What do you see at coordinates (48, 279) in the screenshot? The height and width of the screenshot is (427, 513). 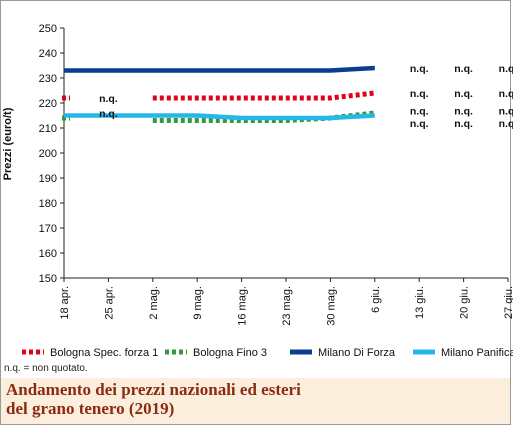 I see `y-tick-label: 150` at bounding box center [48, 279].